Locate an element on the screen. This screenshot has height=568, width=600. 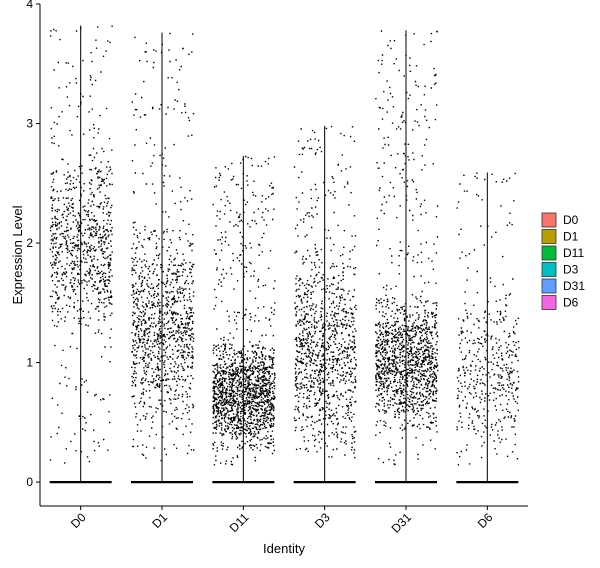
x-tick-label: D11 is located at coordinates (239, 522).